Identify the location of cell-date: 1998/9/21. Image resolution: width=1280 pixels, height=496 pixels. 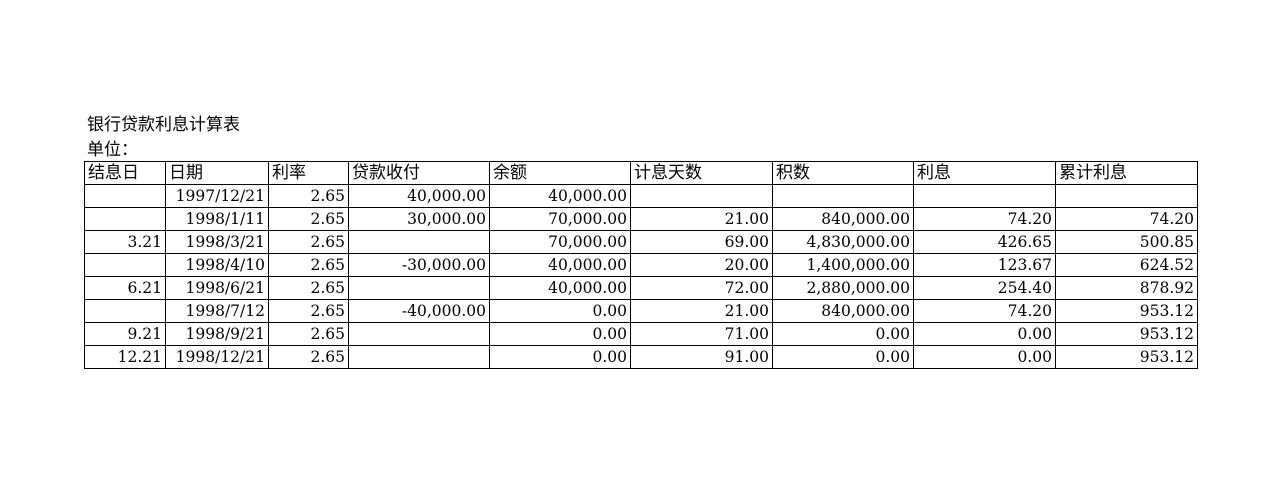
(217, 334).